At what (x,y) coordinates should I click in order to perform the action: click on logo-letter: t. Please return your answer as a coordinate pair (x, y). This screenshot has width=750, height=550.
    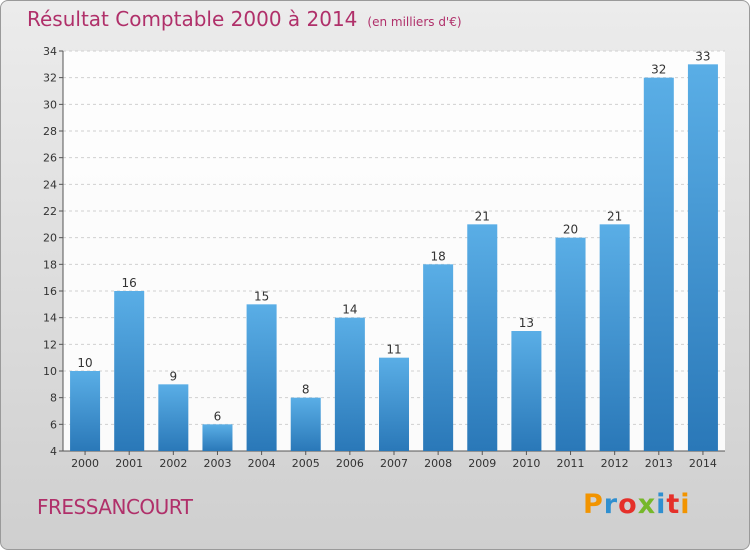
    Looking at the image, I should click on (673, 504).